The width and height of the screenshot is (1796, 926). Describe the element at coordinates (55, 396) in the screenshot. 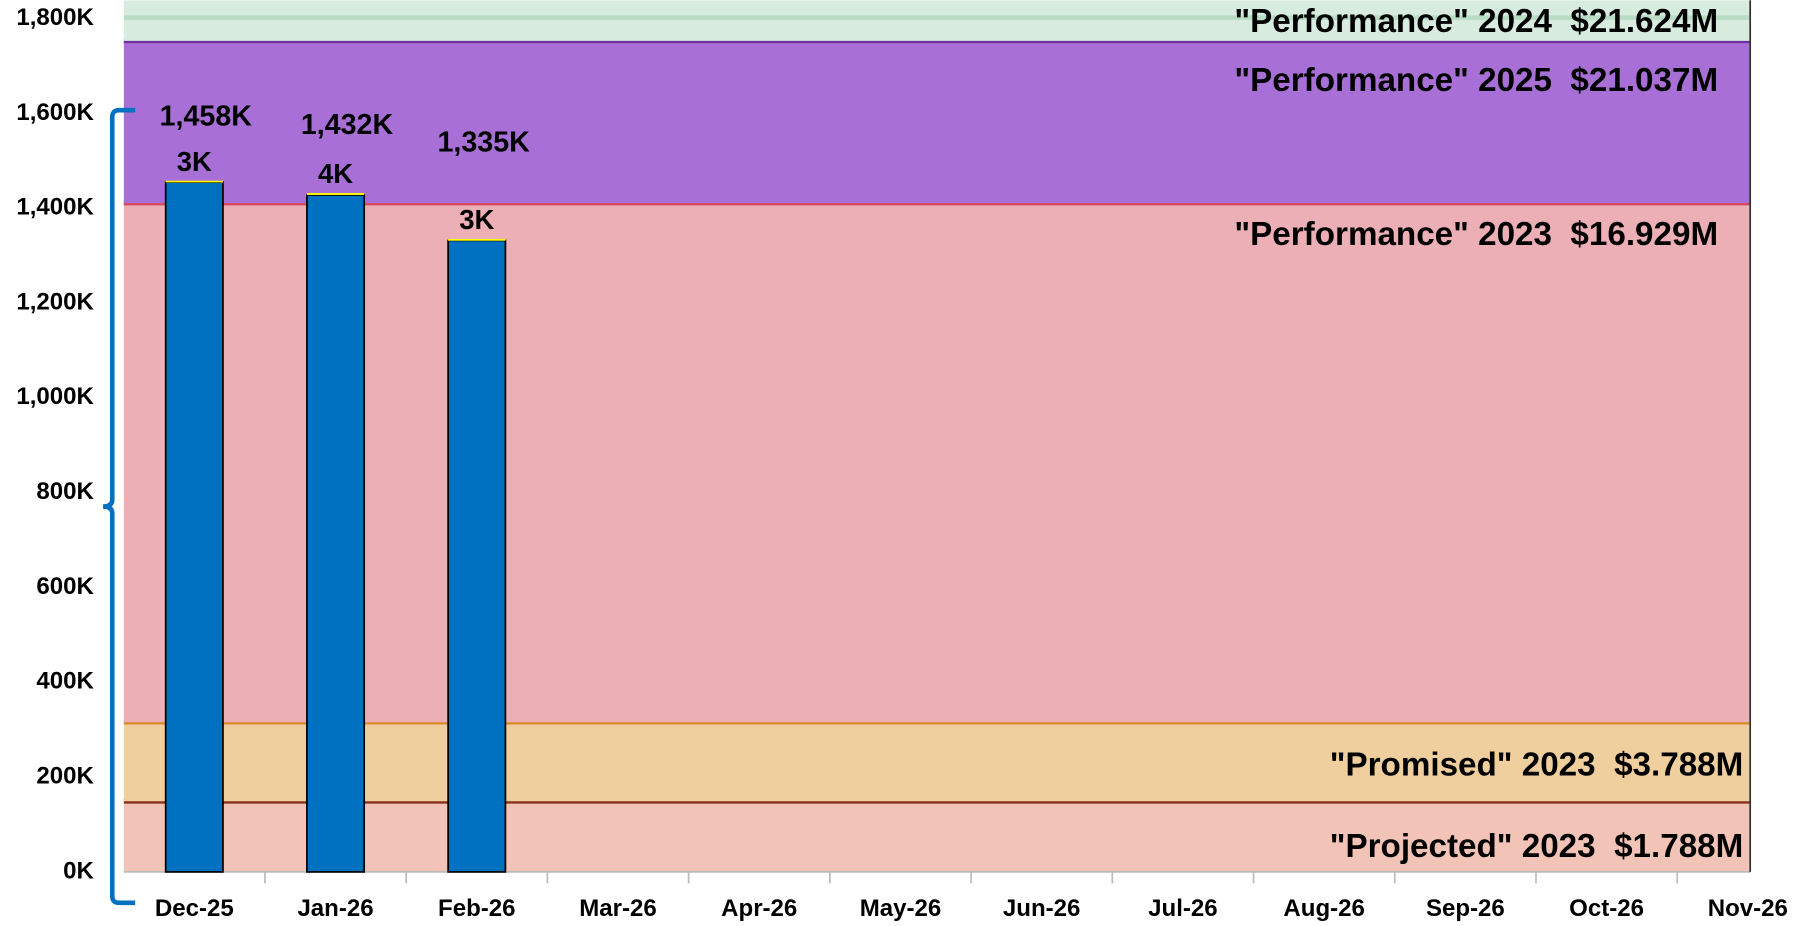

I see `y-tick-label: 1,000K` at that location.